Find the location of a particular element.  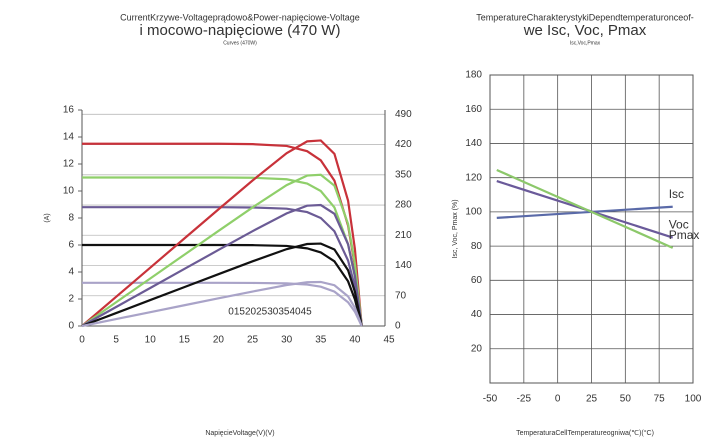

x-tick-label: -25 is located at coordinates (524, 399).